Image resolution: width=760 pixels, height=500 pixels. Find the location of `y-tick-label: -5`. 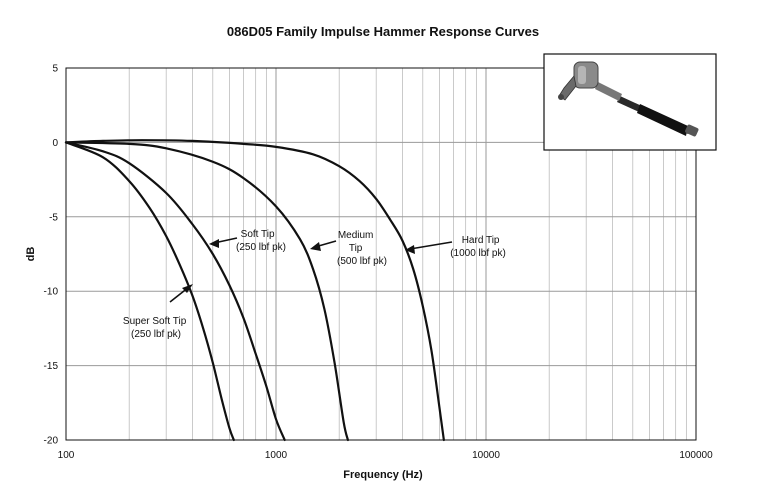

y-tick-label: -5 is located at coordinates (53, 217).